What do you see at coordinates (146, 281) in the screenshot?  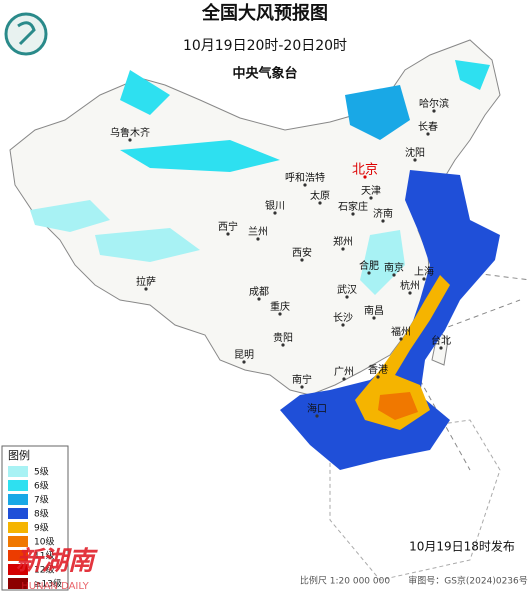 I see `city-label: 拉萨` at bounding box center [146, 281].